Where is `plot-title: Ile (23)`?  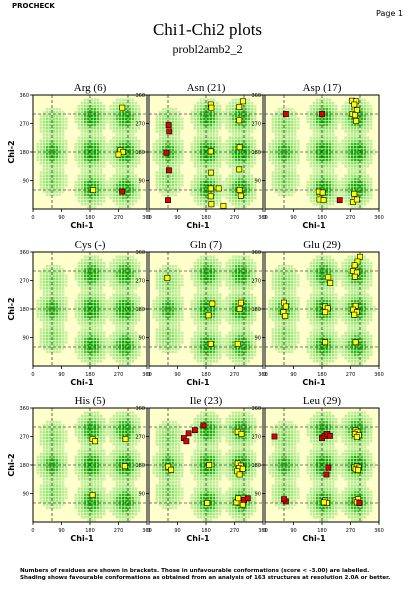 plot-title: Ile (23) is located at coordinates (206, 401).